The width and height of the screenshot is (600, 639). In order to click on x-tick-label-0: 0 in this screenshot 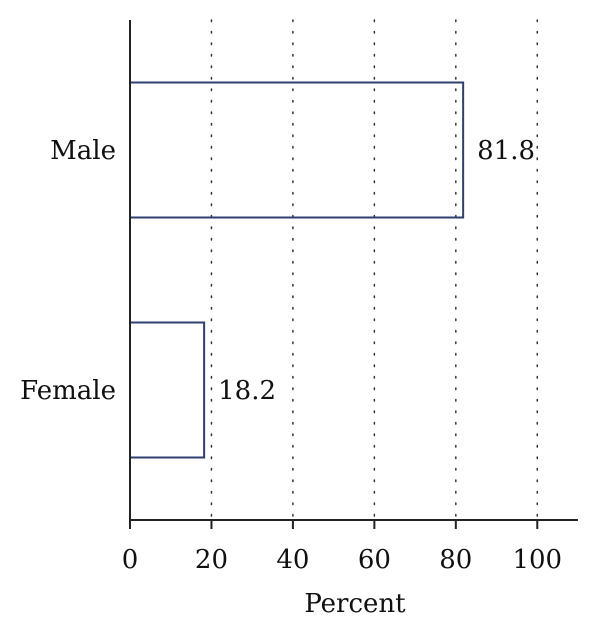, I will do `click(130, 560)`.